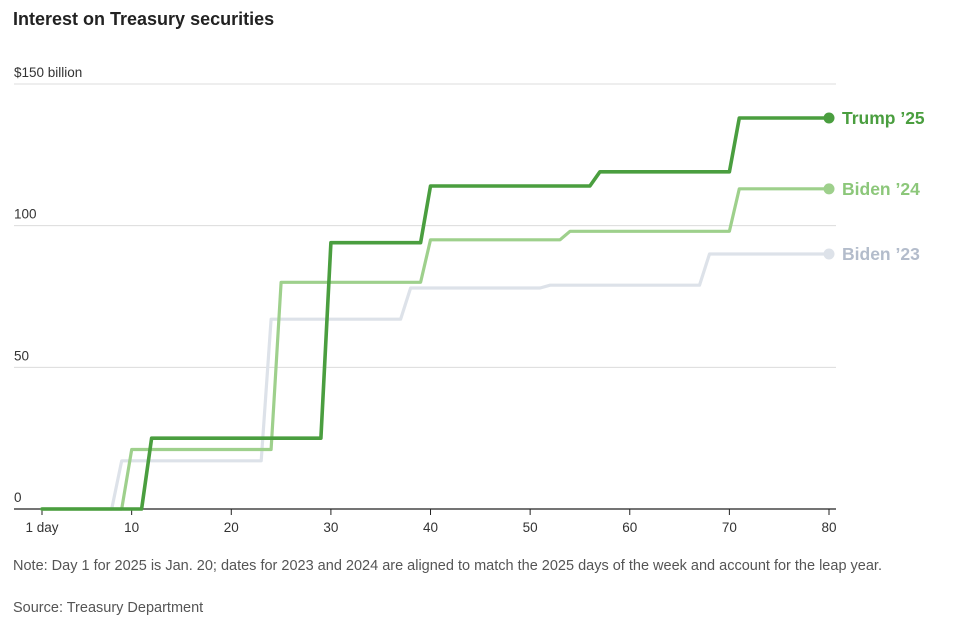 The width and height of the screenshot is (960, 633). Describe the element at coordinates (231, 527) in the screenshot. I see `x-tick-label-20: 20` at that location.